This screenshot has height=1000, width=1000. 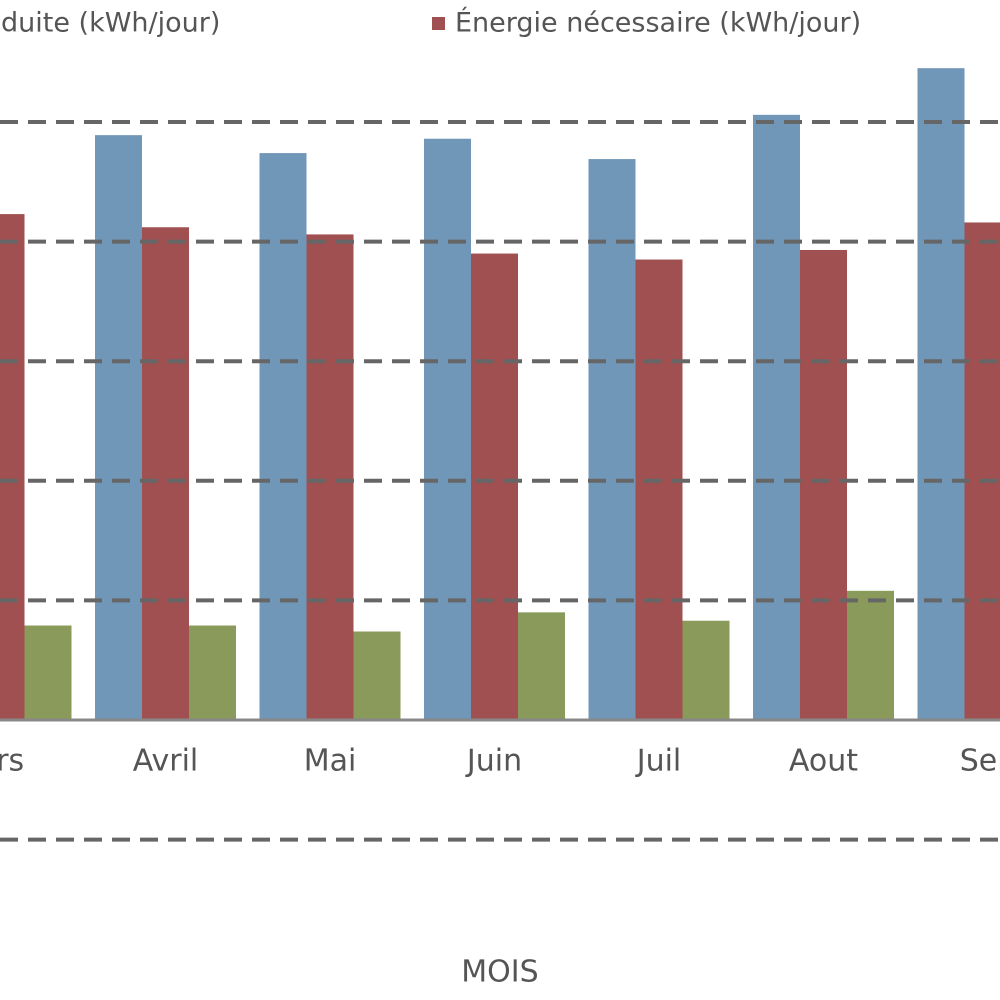 I want to click on x-tick-label: ars, so click(x=12, y=761).